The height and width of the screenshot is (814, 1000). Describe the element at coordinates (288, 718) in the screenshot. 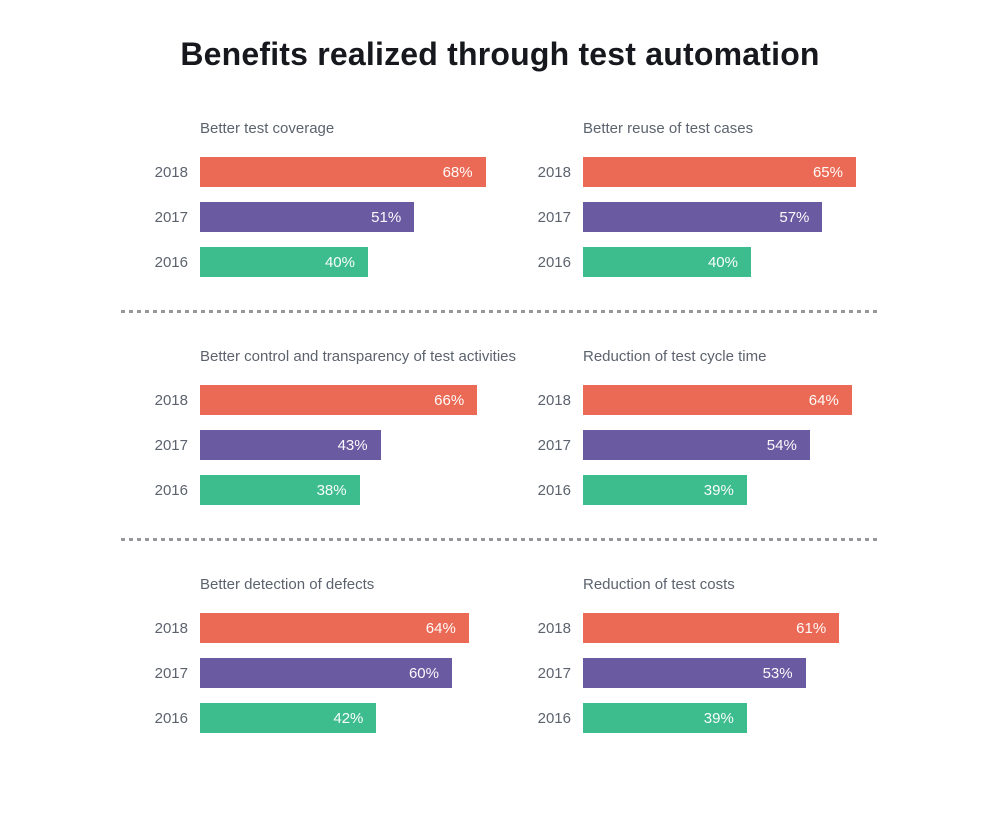

I see `bar-2016: 42%` at that location.